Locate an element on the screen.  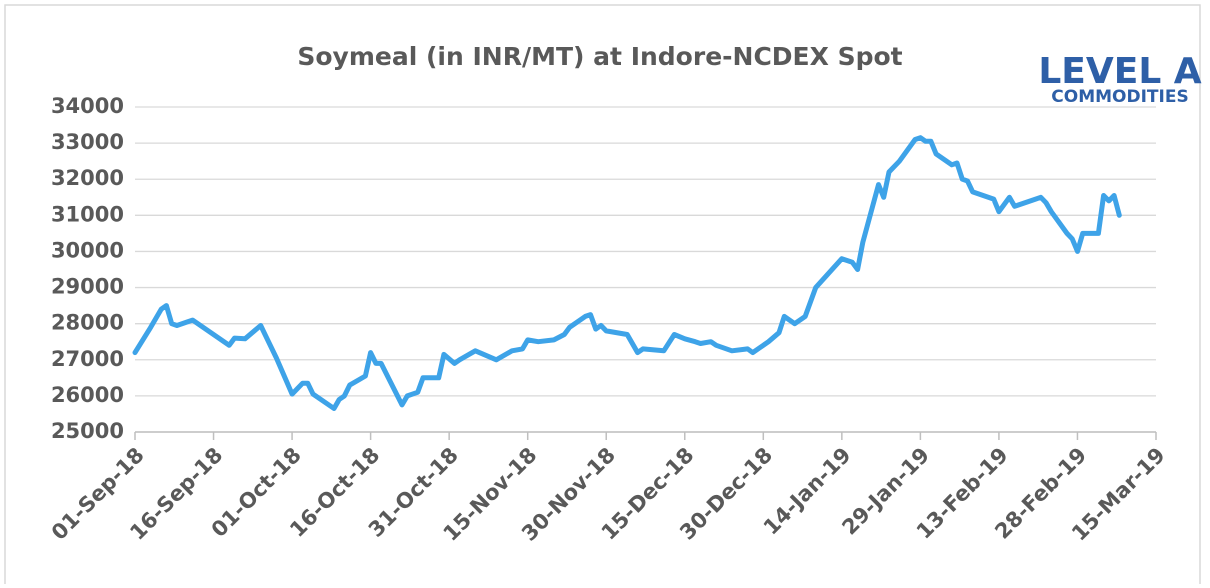
y-tick-label: 33000 is located at coordinates (87, 142).